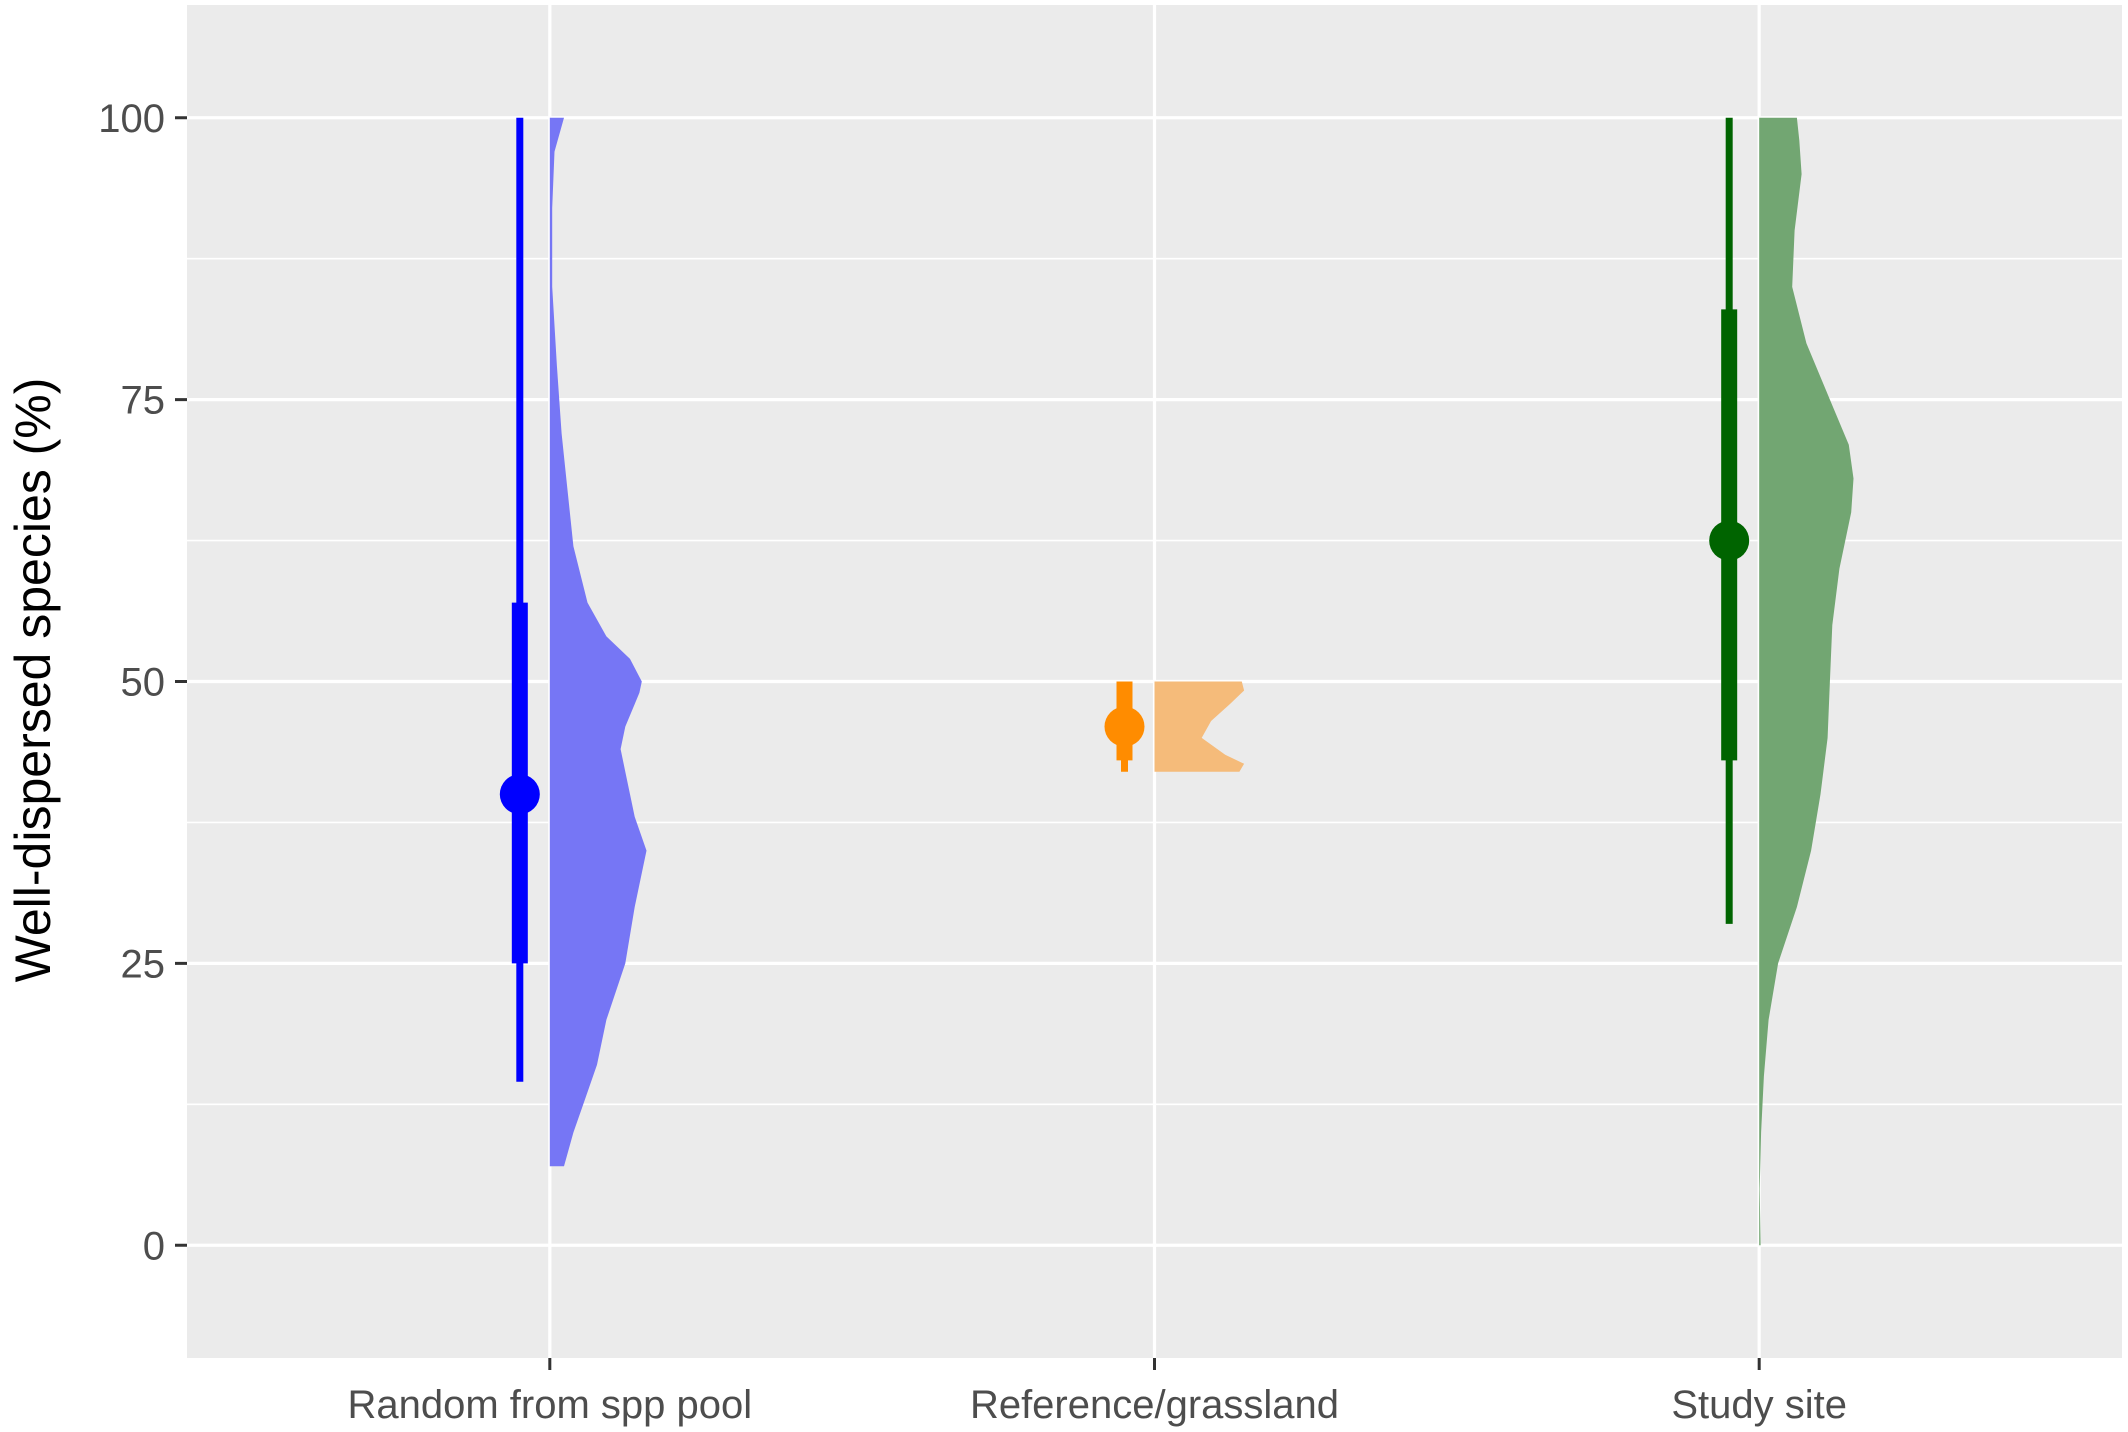  Describe the element at coordinates (1759, 1405) in the screenshot. I see `x-tick-label: Study site` at that location.